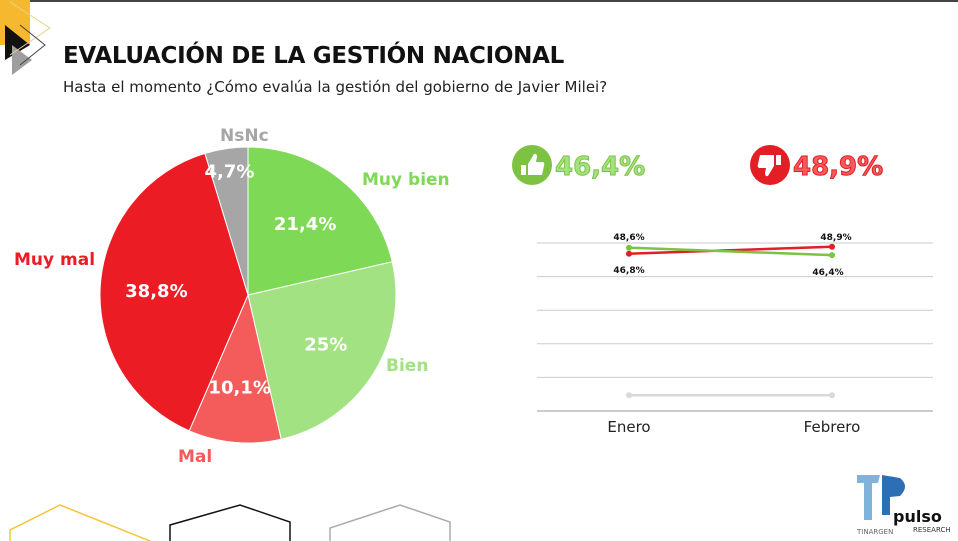 This screenshot has height=541, width=958. I want to click on bottom-building-outlines, so click(230, 522).